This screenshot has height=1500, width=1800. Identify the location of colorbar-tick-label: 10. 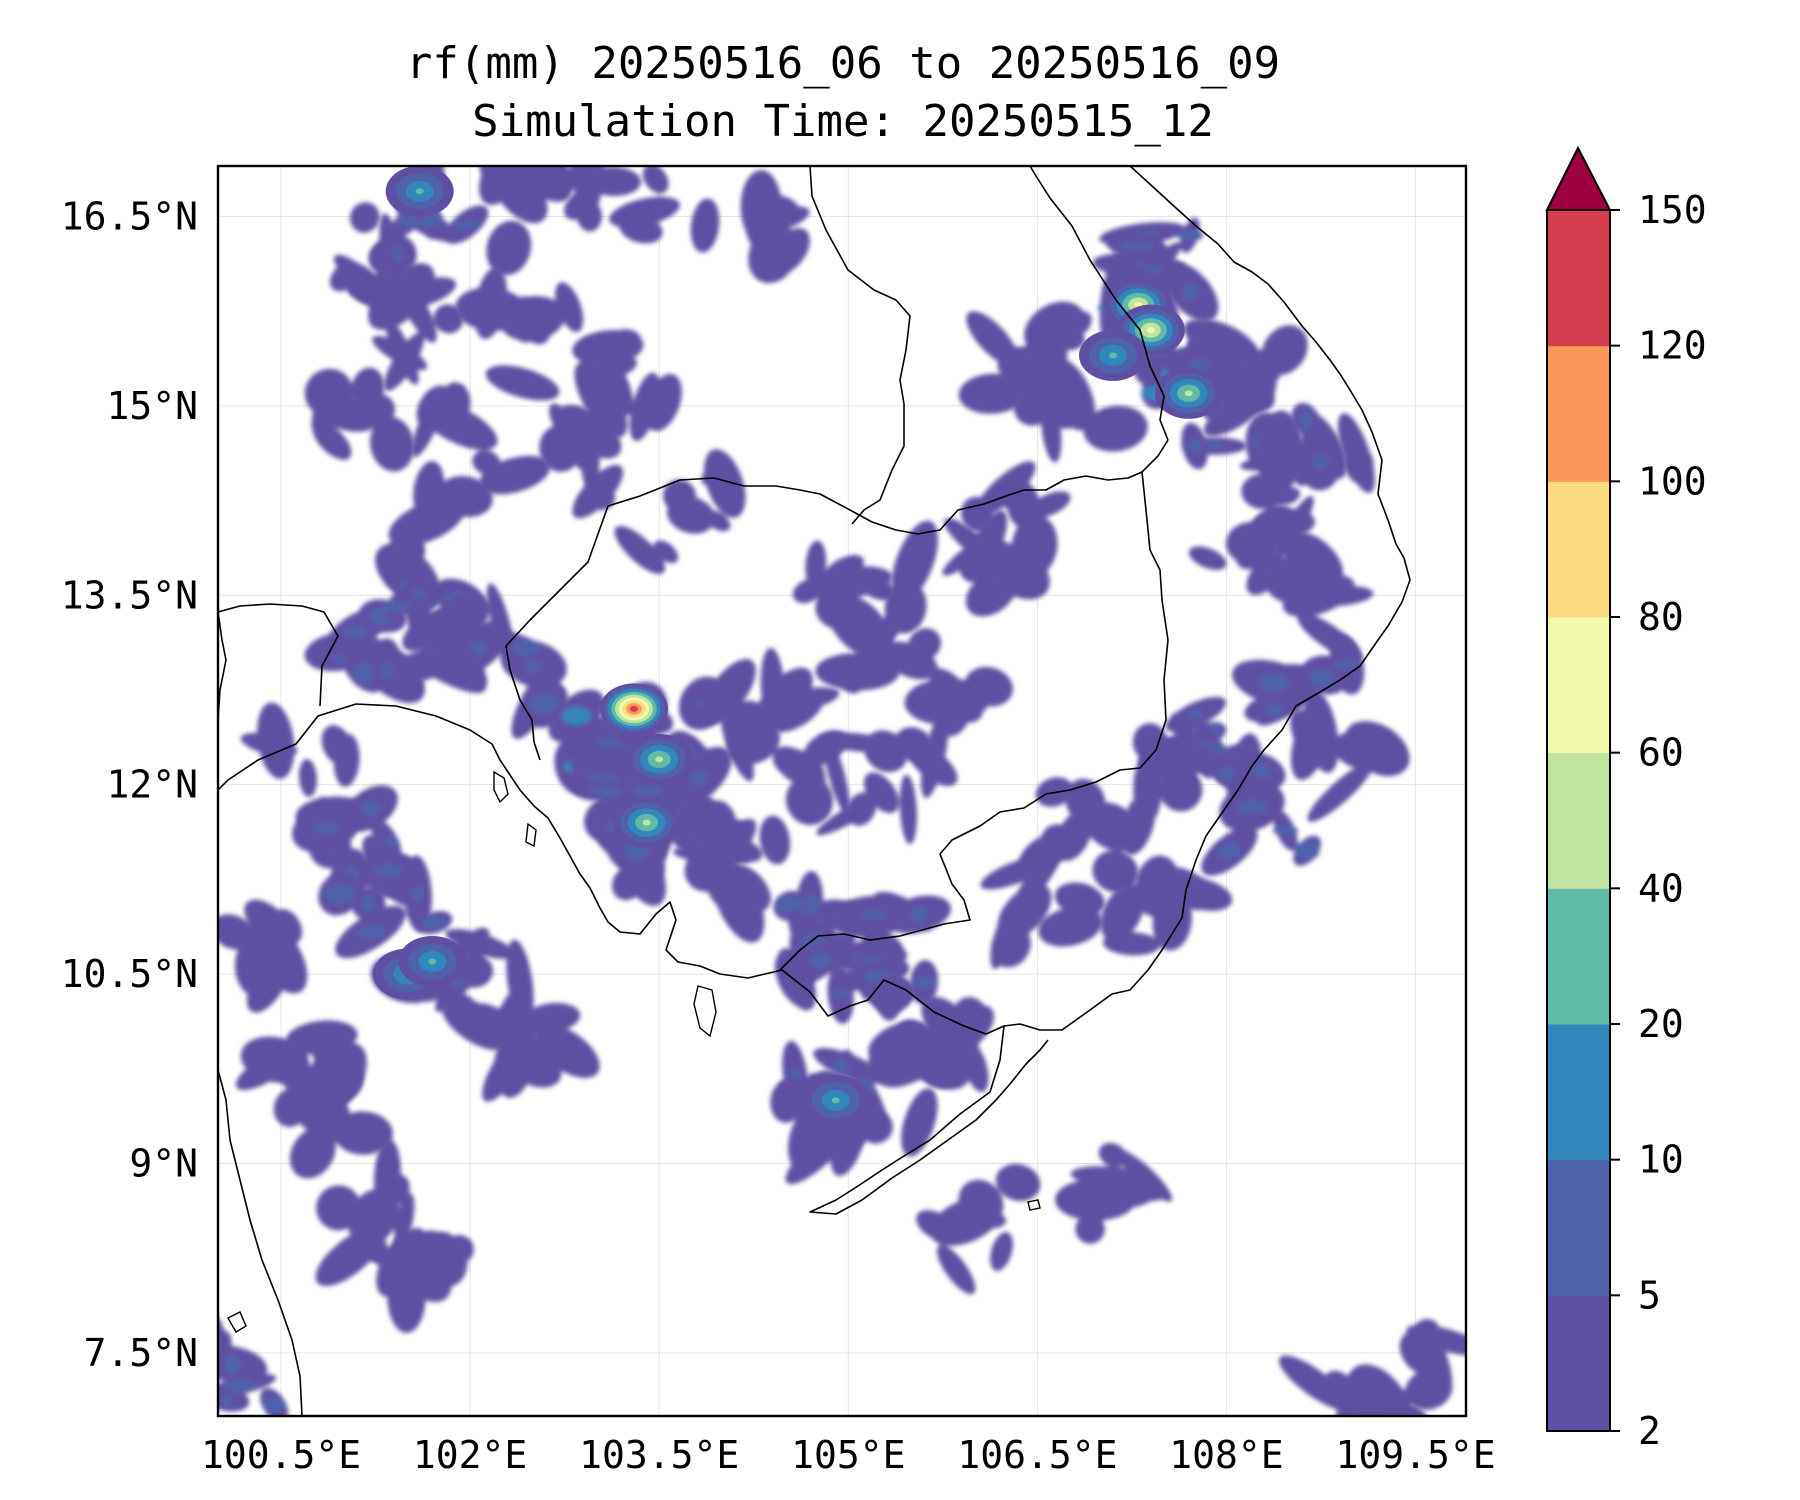
(1661, 1160).